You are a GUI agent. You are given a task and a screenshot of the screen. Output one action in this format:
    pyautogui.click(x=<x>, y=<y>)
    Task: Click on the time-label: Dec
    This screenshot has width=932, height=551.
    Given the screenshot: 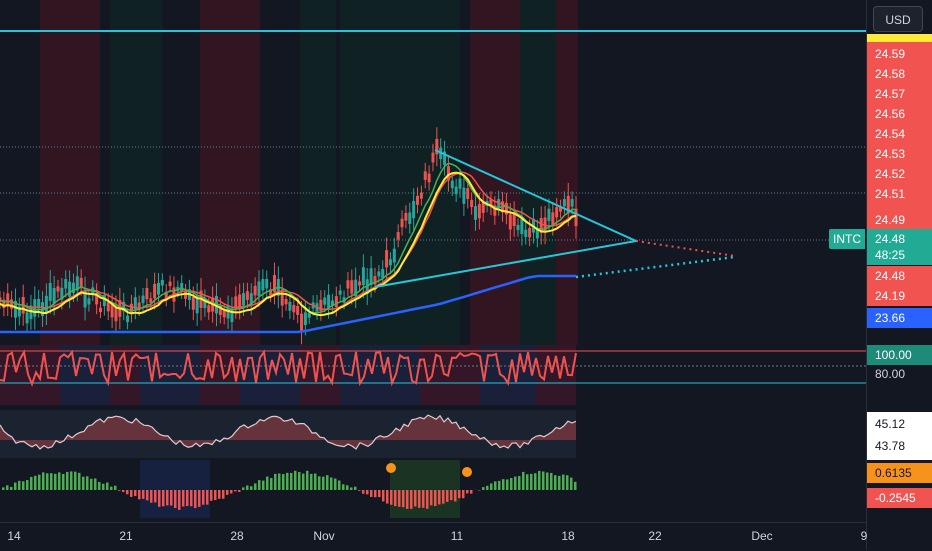 What is the action you would take?
    pyautogui.click(x=761, y=536)
    